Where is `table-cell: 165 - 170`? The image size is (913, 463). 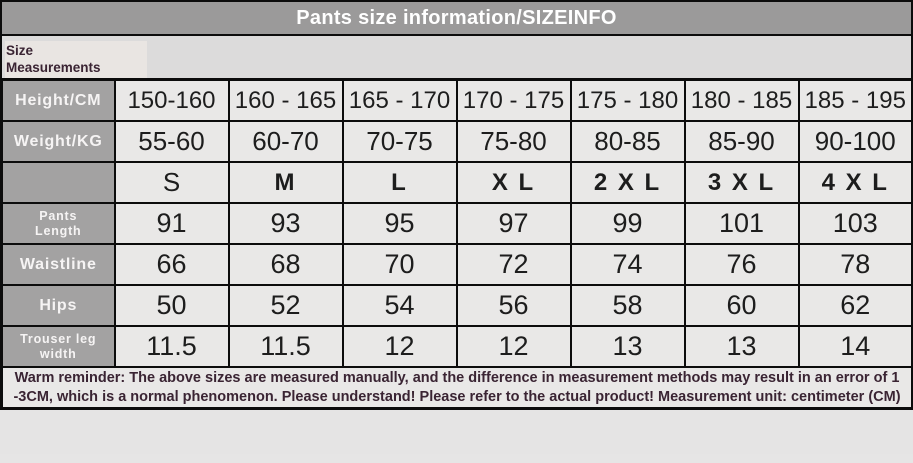
table-cell: 165 - 170 is located at coordinates (399, 100).